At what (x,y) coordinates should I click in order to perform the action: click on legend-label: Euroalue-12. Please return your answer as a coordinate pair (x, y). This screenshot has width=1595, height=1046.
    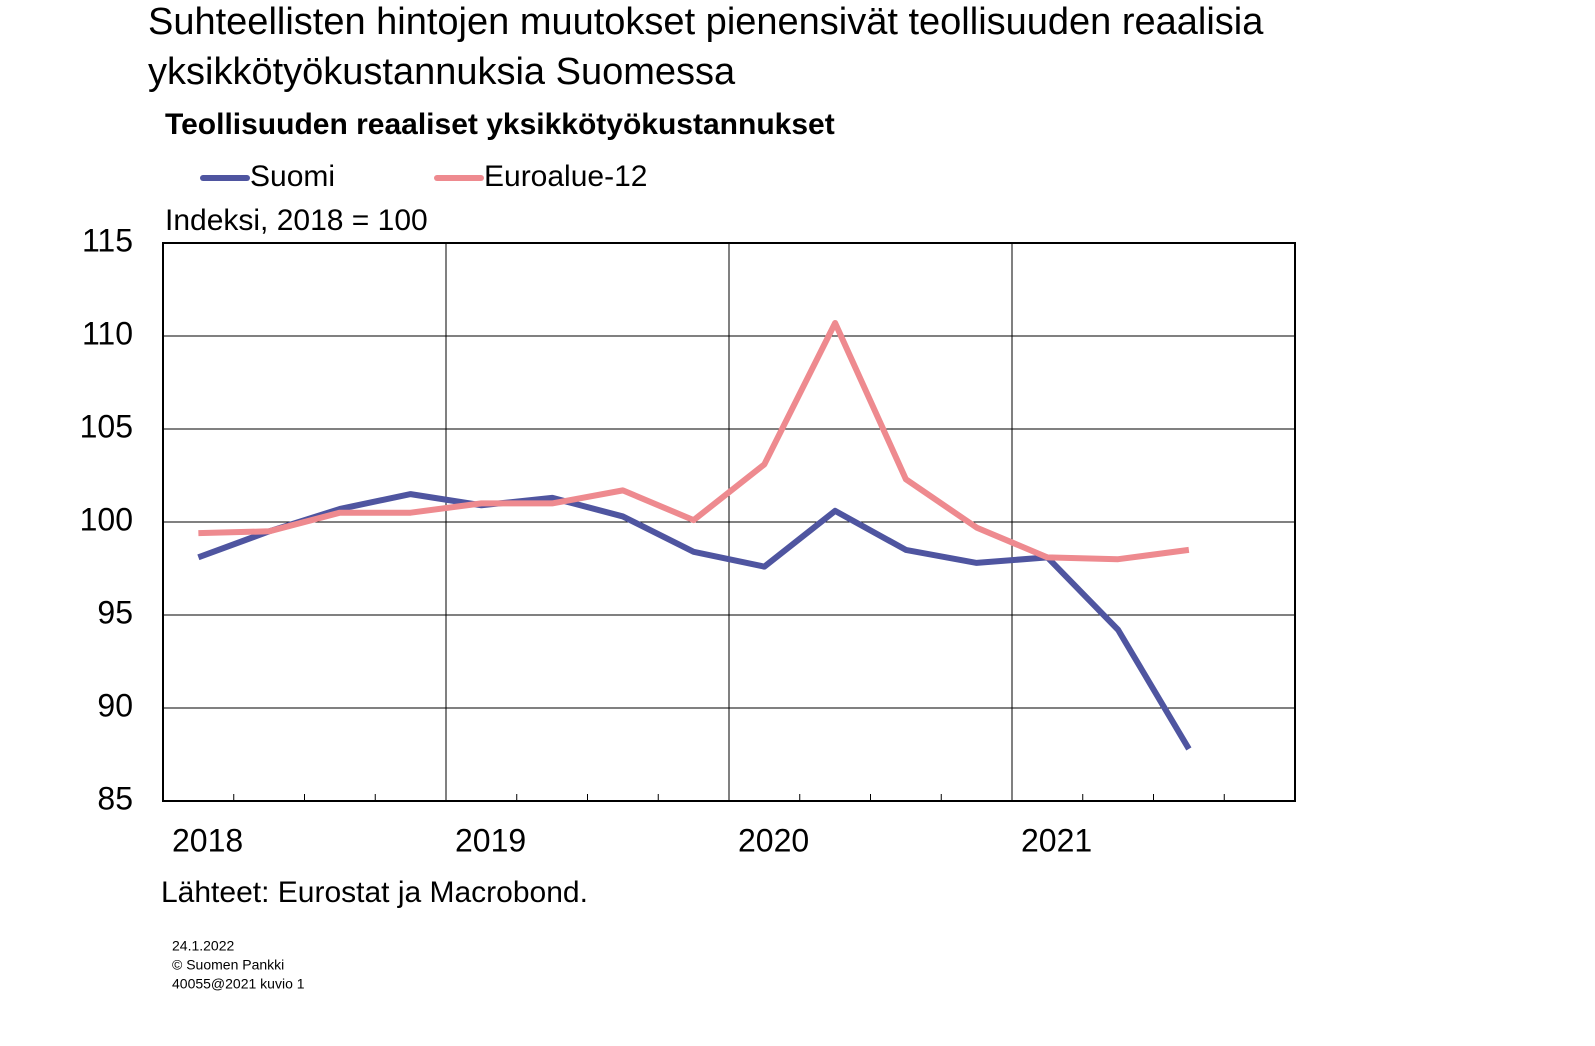
    Looking at the image, I should click on (565, 176).